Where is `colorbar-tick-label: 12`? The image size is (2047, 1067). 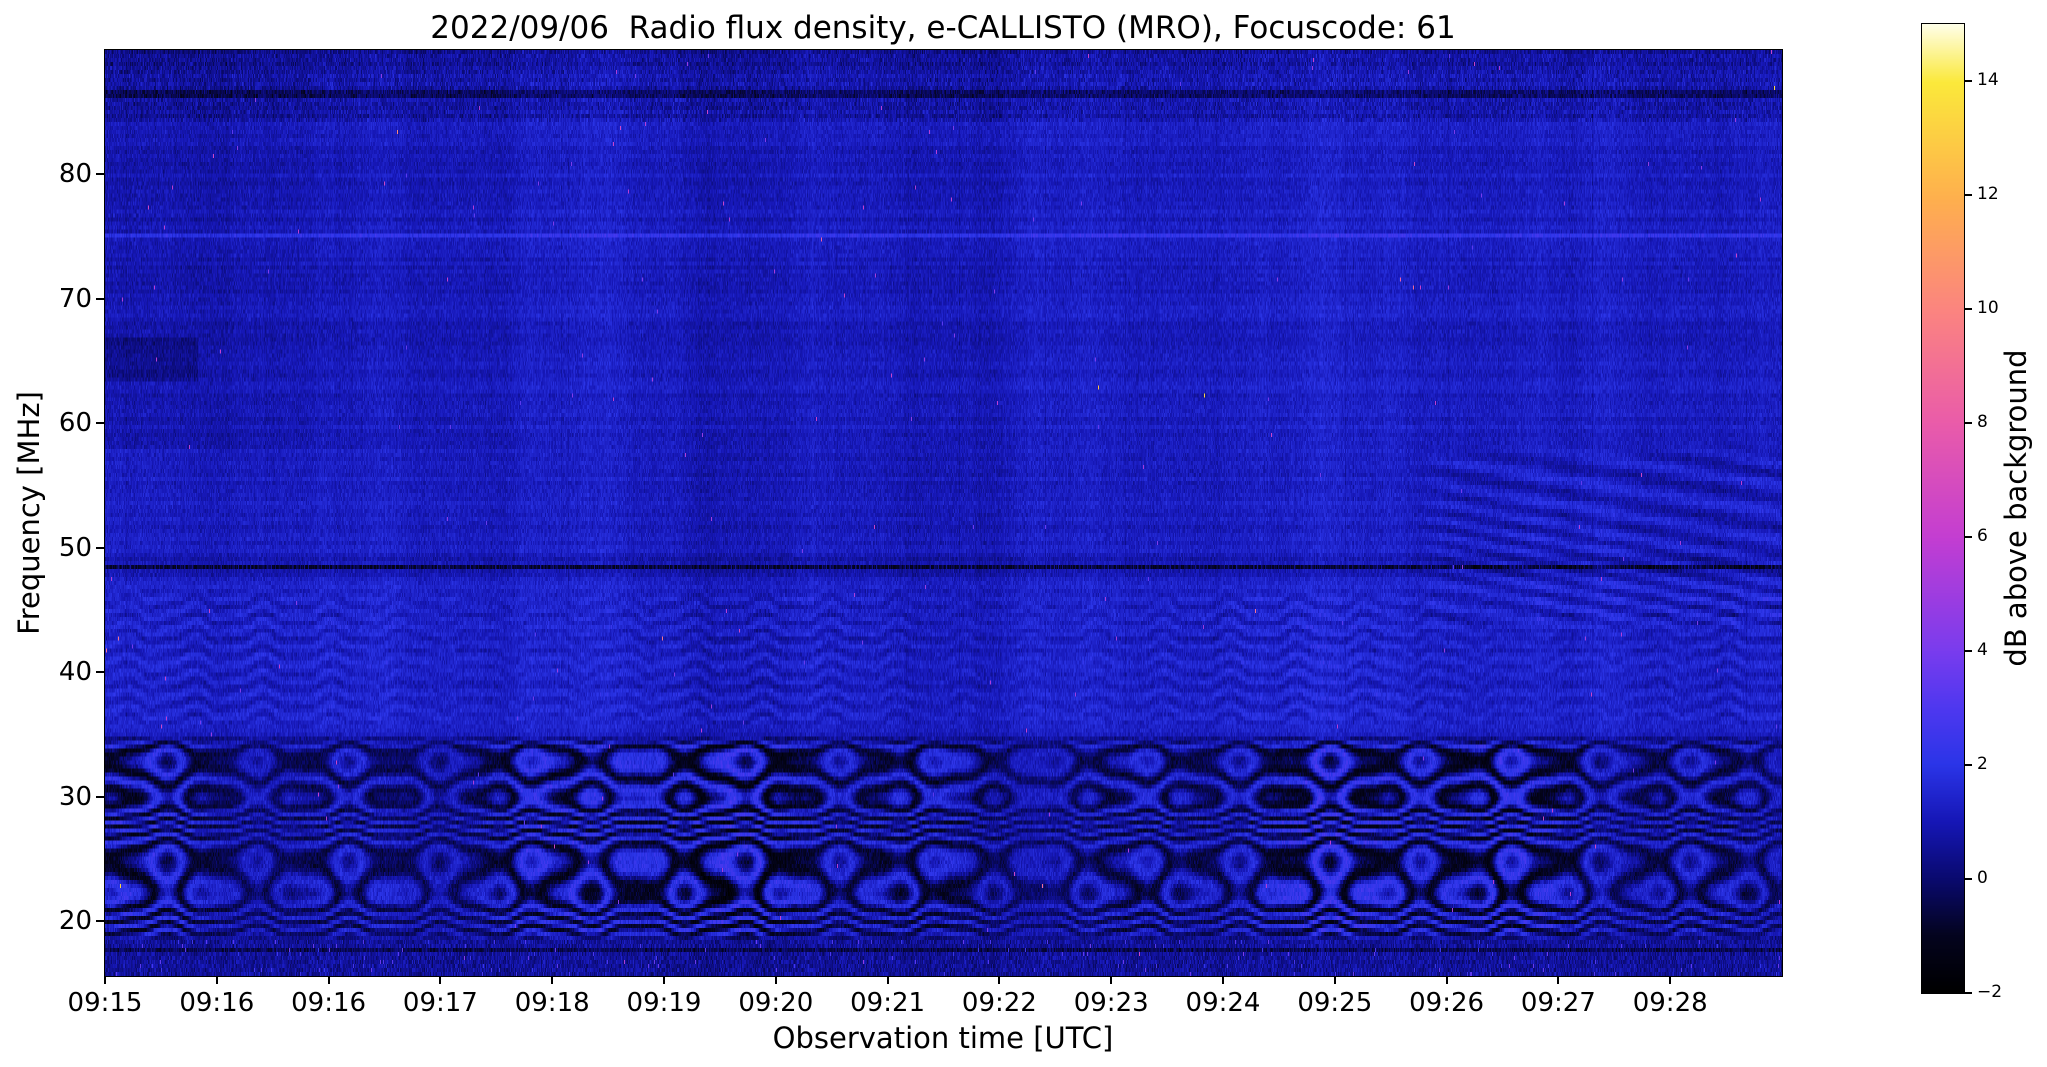 colorbar-tick-label: 12 is located at coordinates (1988, 194).